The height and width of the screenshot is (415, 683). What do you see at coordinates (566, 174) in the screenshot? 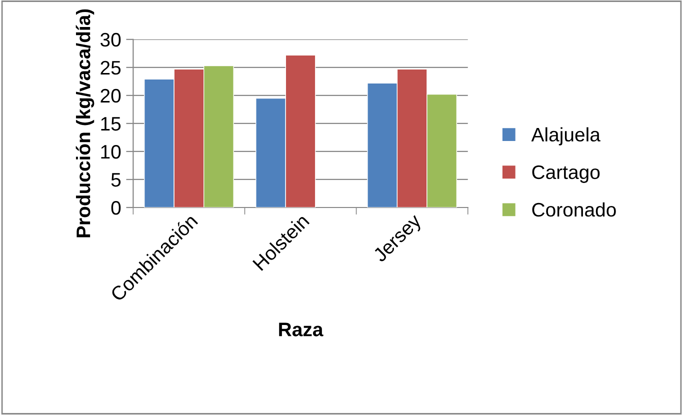
I see `legend-label: Cartago` at bounding box center [566, 174].